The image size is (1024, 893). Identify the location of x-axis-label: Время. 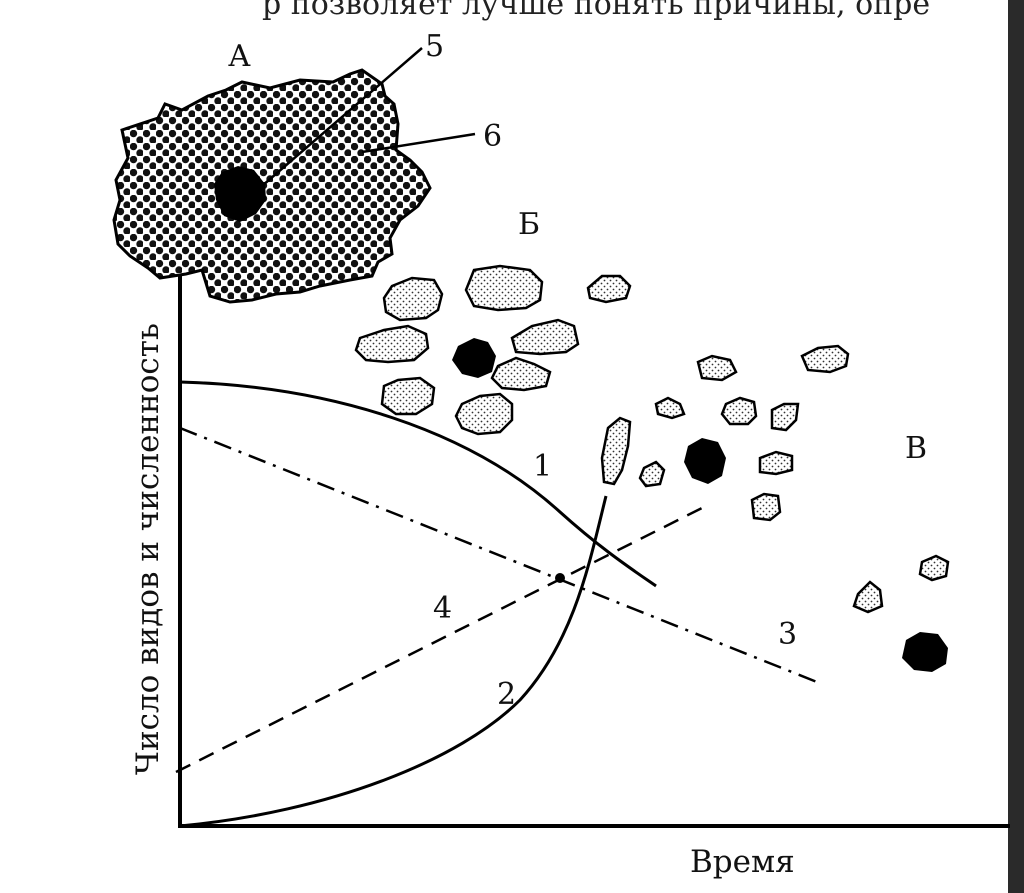
(742, 862).